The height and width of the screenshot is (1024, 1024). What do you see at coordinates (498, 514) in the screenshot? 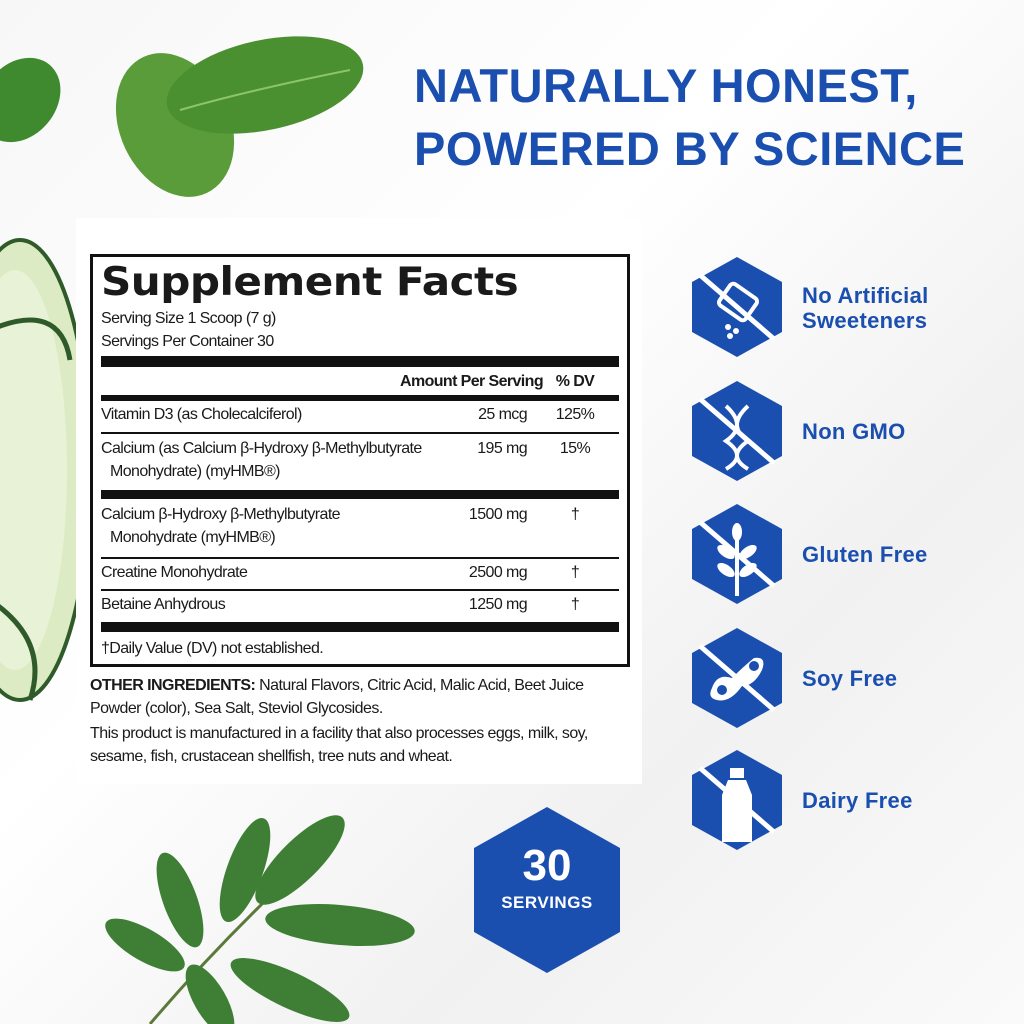
I see `nutrient-amount: 1500 mg` at bounding box center [498, 514].